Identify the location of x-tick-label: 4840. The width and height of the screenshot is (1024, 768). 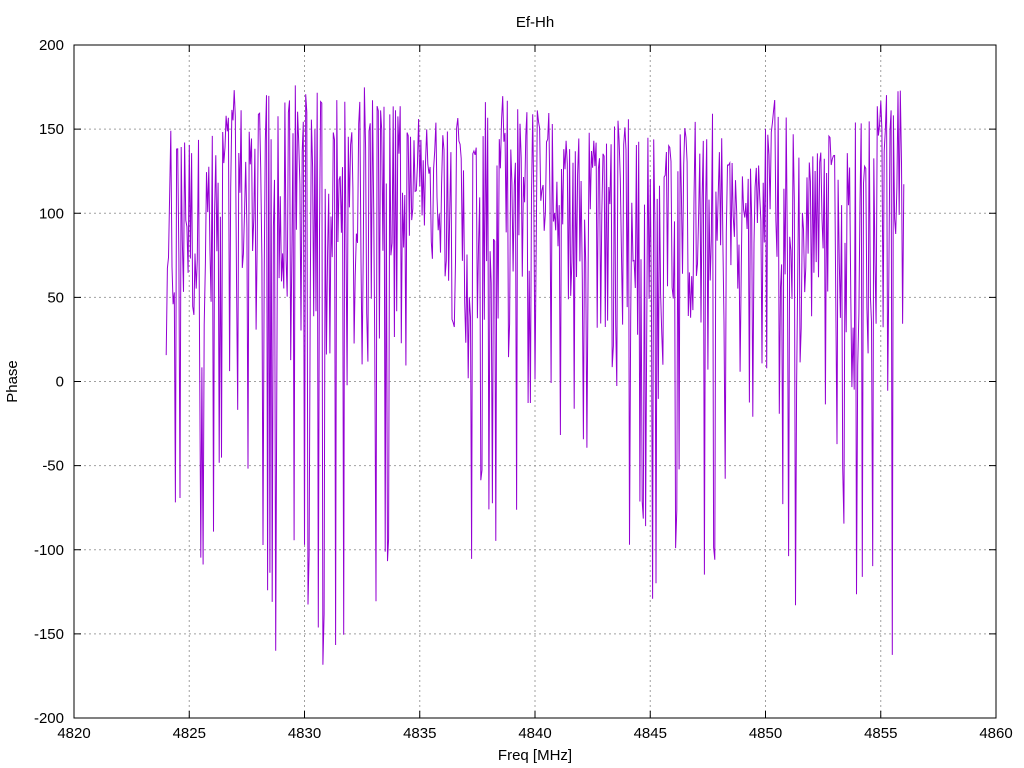
(534, 733).